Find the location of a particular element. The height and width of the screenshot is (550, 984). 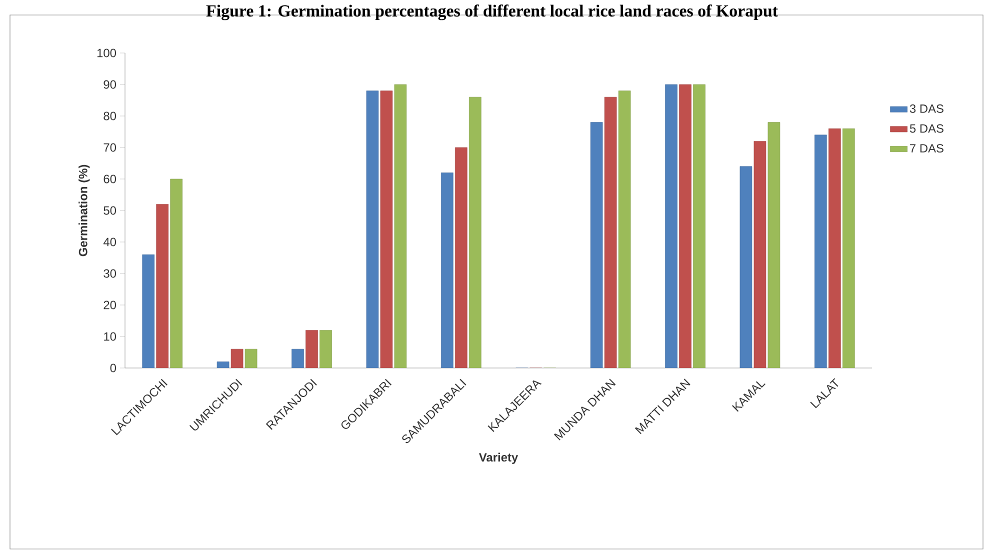

legend-label: 5 DAS is located at coordinates (927, 128).